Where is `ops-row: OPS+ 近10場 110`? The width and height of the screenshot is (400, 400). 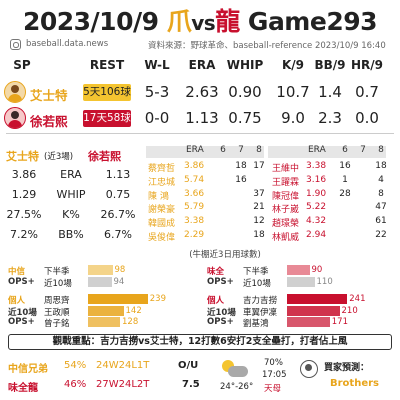 ops-row: OPS+ 近10場 110 is located at coordinates (300, 282).